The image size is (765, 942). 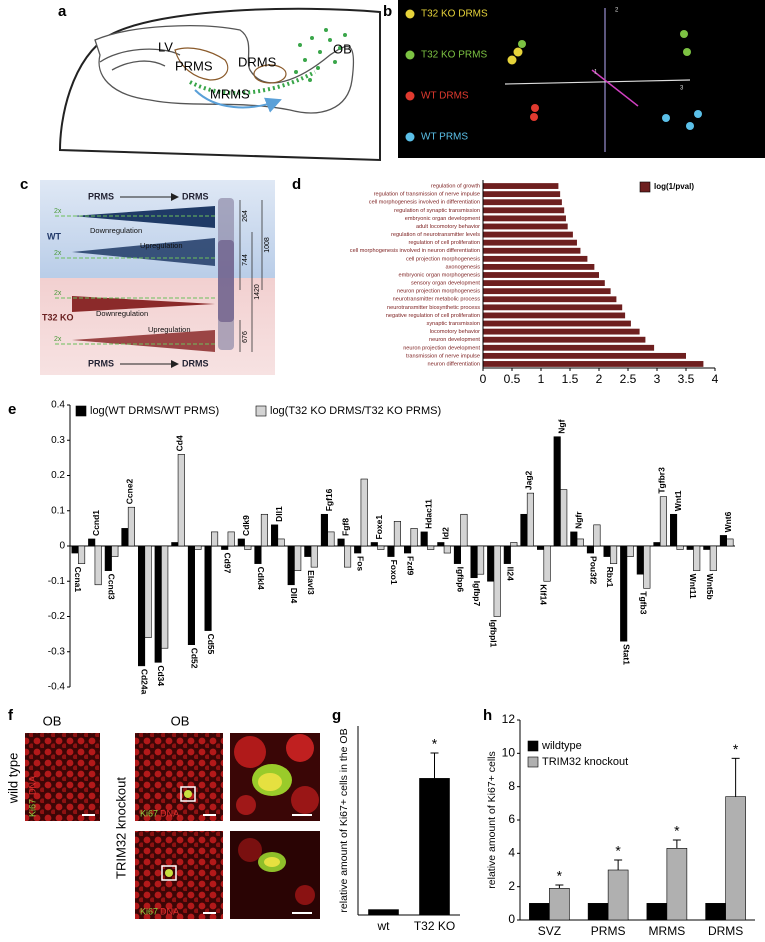 I want to click on ko-background, so click(x=157, y=326).